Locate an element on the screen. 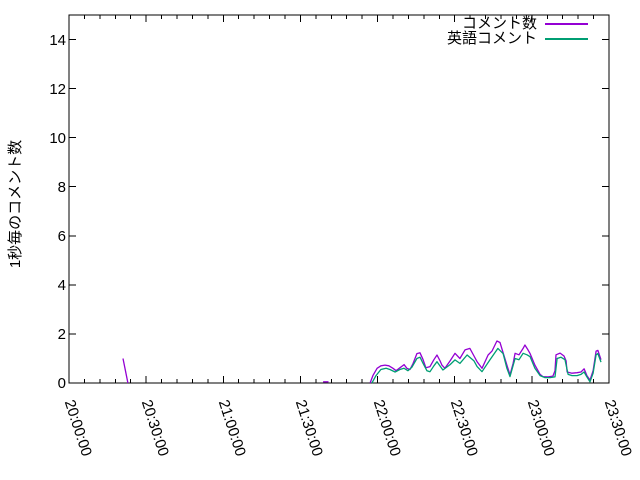 The image size is (640, 480). legend-line-swatch-comments is located at coordinates (566, 23).